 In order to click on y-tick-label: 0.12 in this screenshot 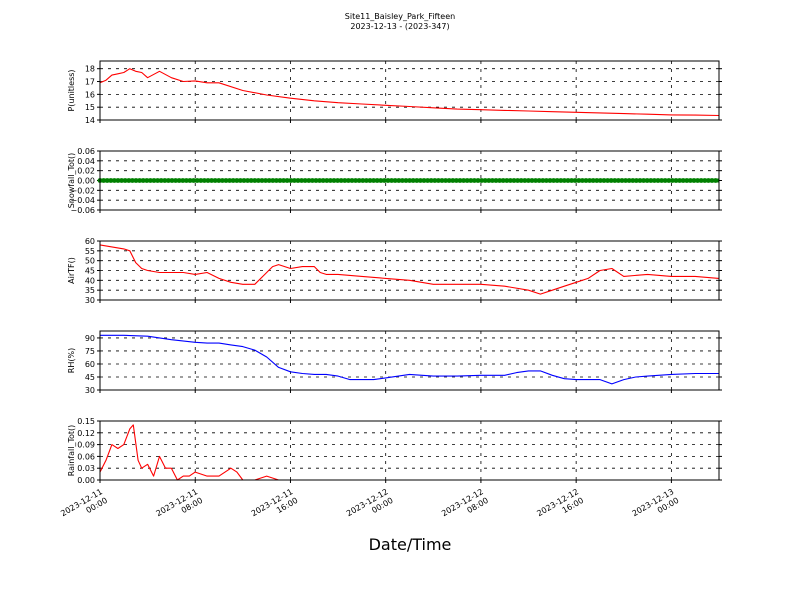, I will do `click(86, 433)`.